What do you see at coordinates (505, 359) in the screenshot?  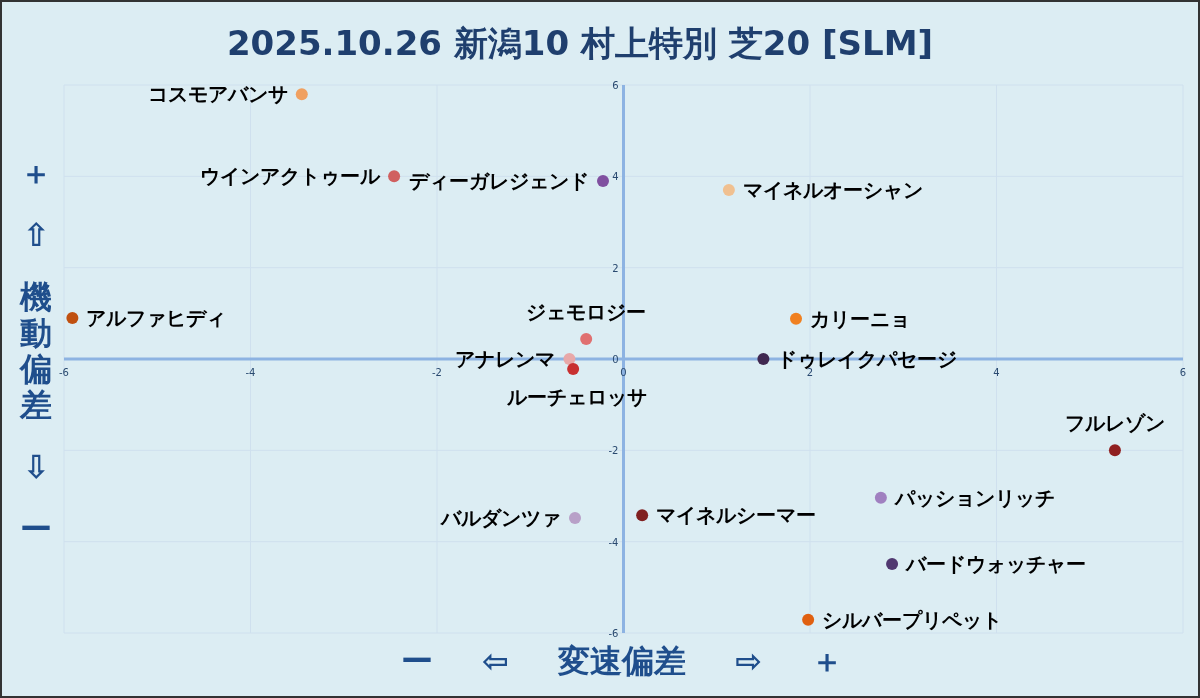 I see `series-label: アナレンマ` at bounding box center [505, 359].